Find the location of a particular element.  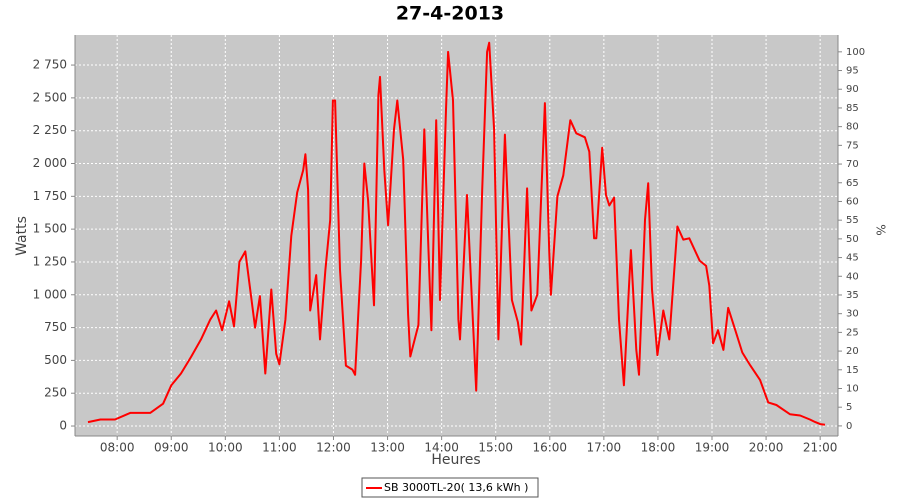

y2-tick-label: 70 is located at coordinates (852, 164).